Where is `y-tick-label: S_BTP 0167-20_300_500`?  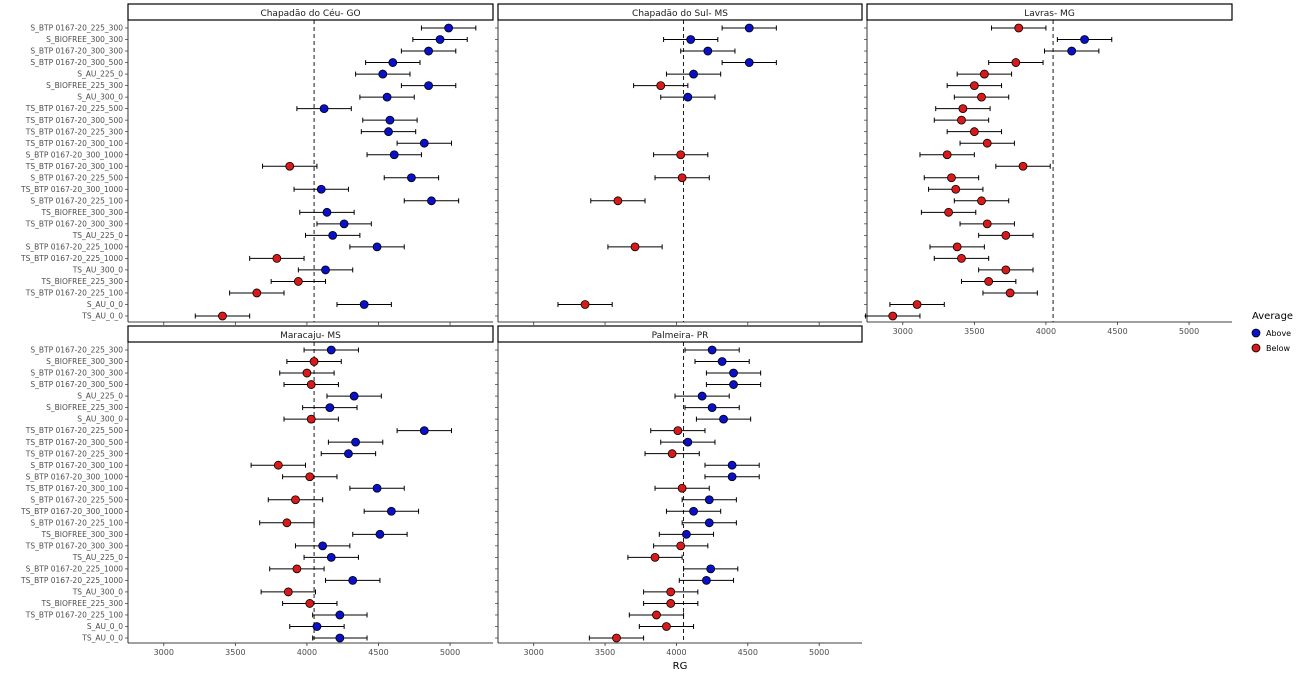 y-tick-label: S_BTP 0167-20_300_500 is located at coordinates (76, 384).